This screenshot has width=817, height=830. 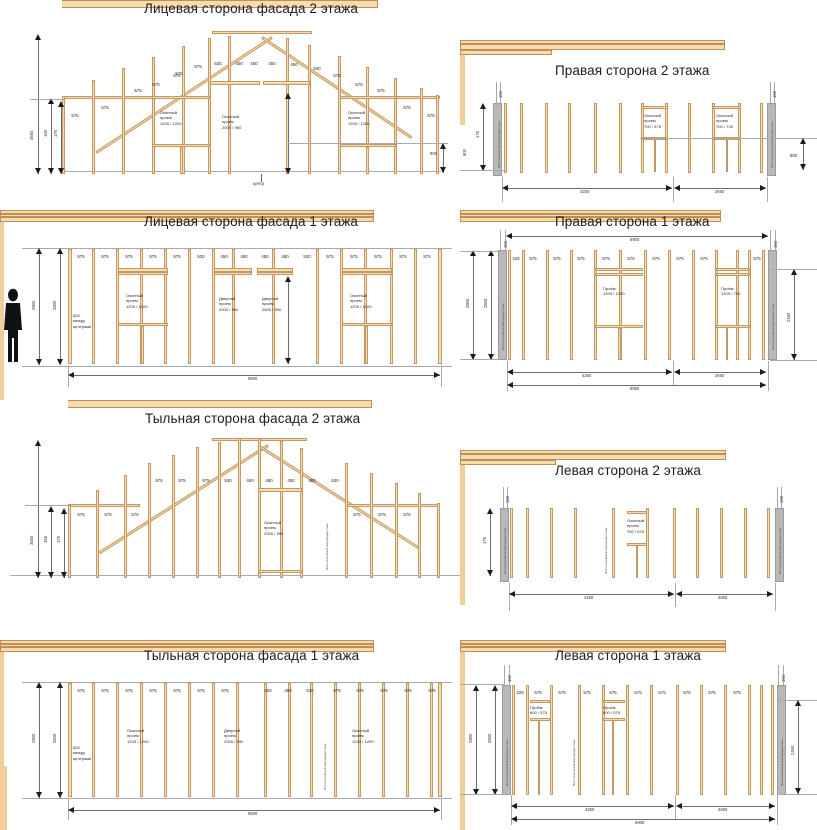 I want to click on dimension-label: 3550, so click(x=31, y=540).